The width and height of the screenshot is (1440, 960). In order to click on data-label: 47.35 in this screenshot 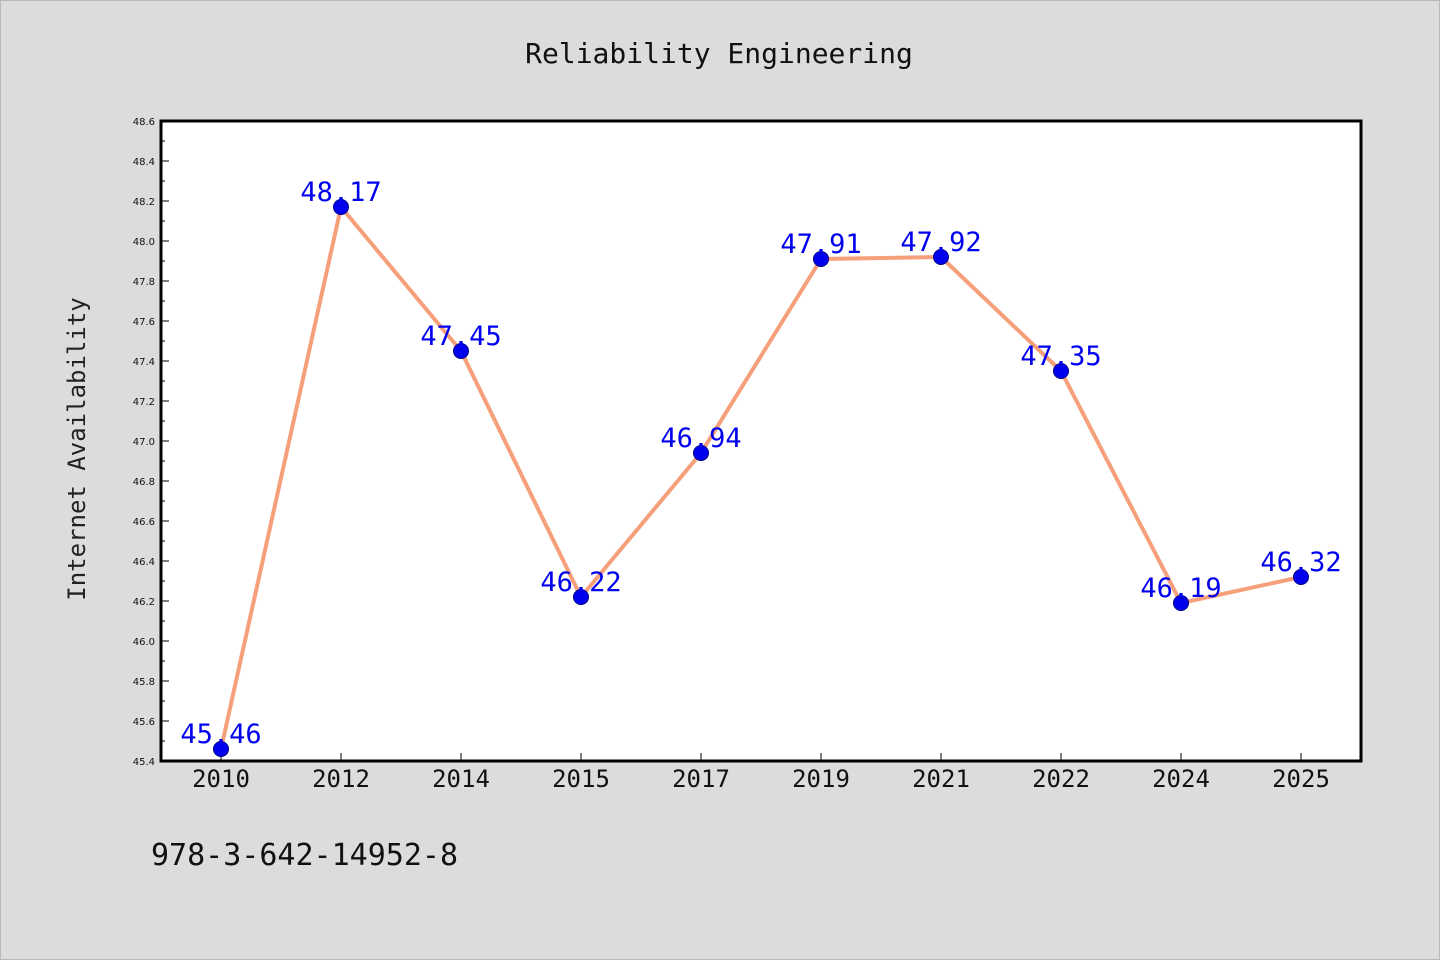, I will do `click(1060, 356)`.